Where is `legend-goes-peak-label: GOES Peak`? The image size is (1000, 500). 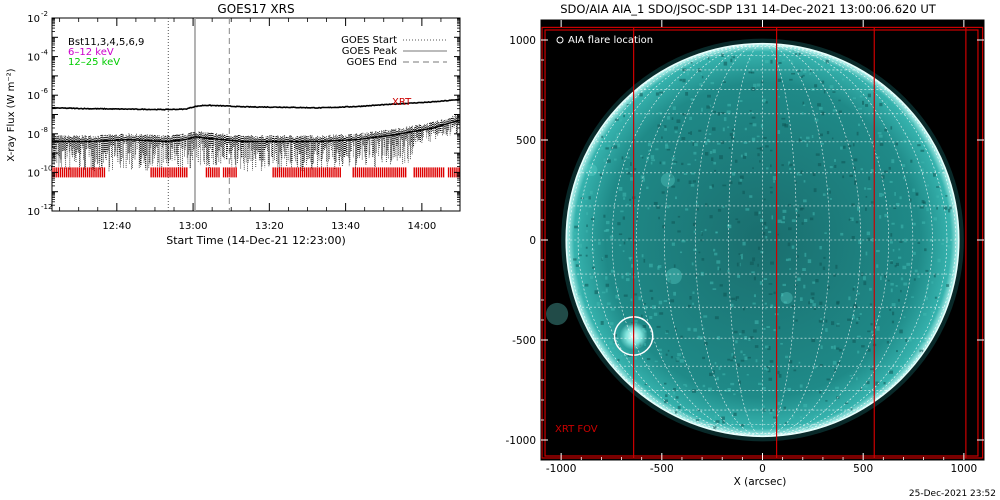 legend-goes-peak-label: GOES Peak is located at coordinates (369, 51).